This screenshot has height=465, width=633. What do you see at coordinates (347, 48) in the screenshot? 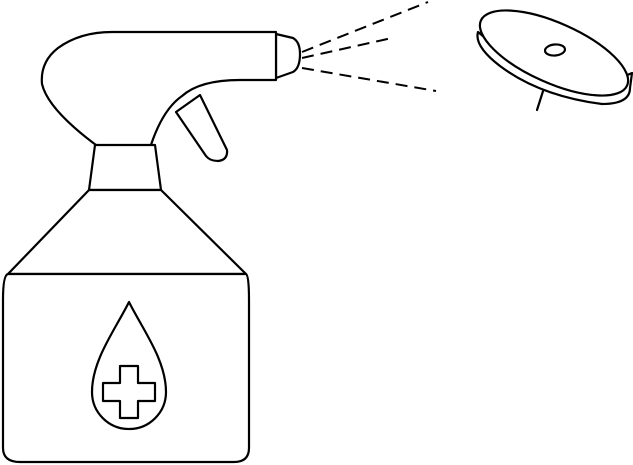
I see `spray-line-middle` at bounding box center [347, 48].